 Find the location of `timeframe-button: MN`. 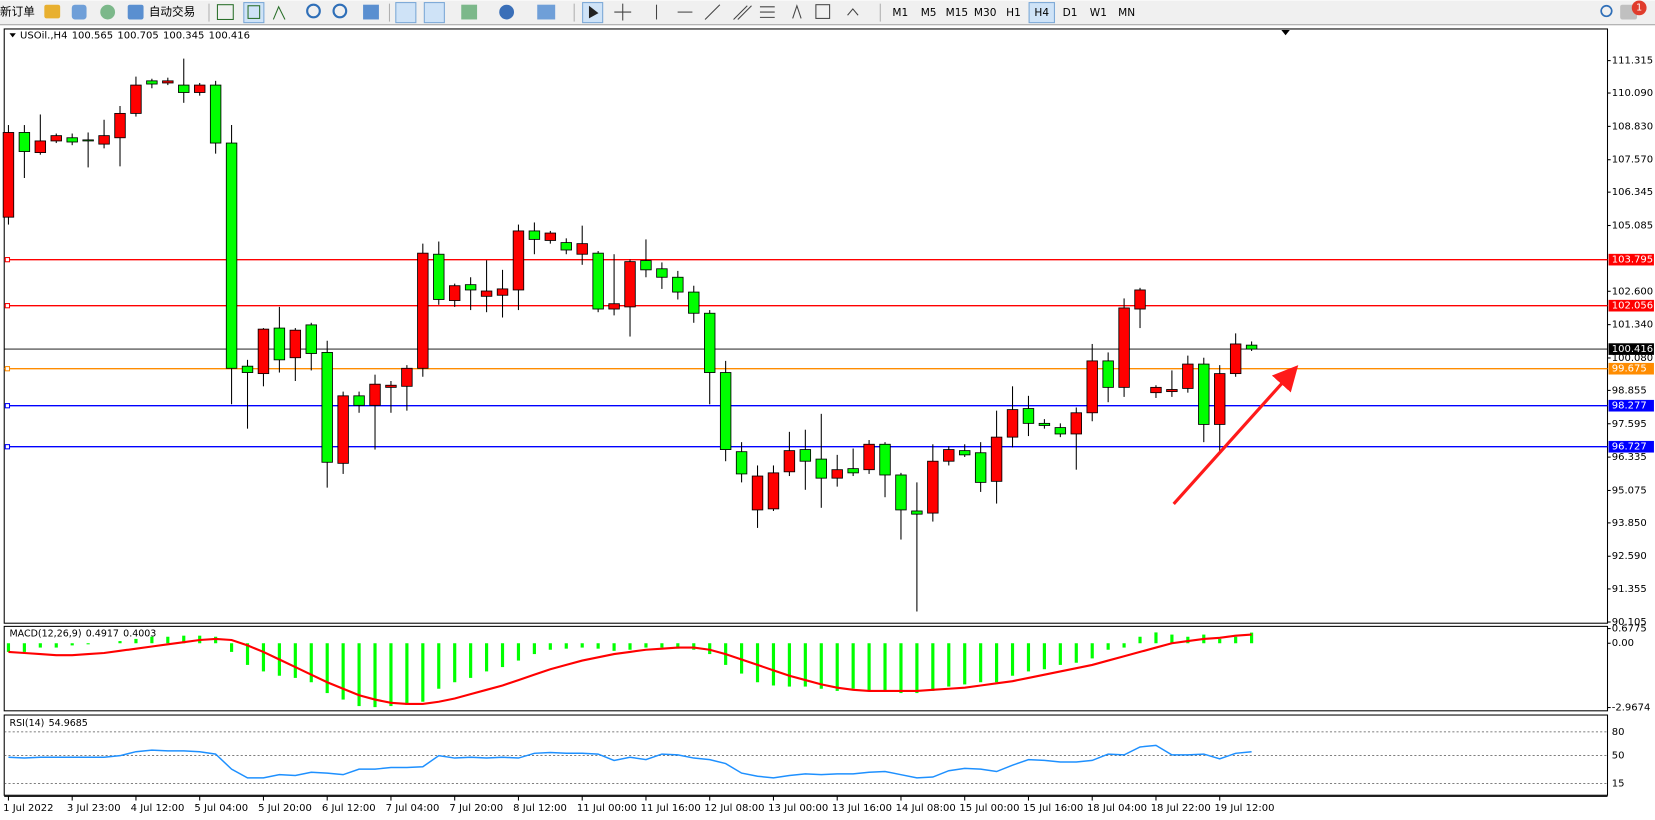

timeframe-button: MN is located at coordinates (1126, 13).